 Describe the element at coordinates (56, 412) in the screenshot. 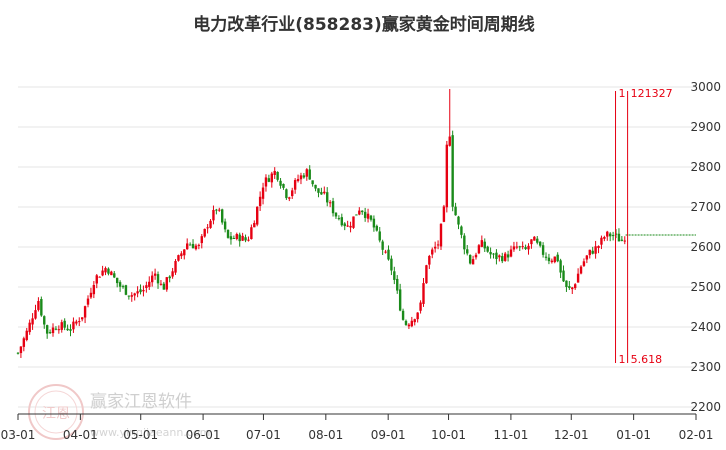

I see `watermark-seal-icon` at that location.